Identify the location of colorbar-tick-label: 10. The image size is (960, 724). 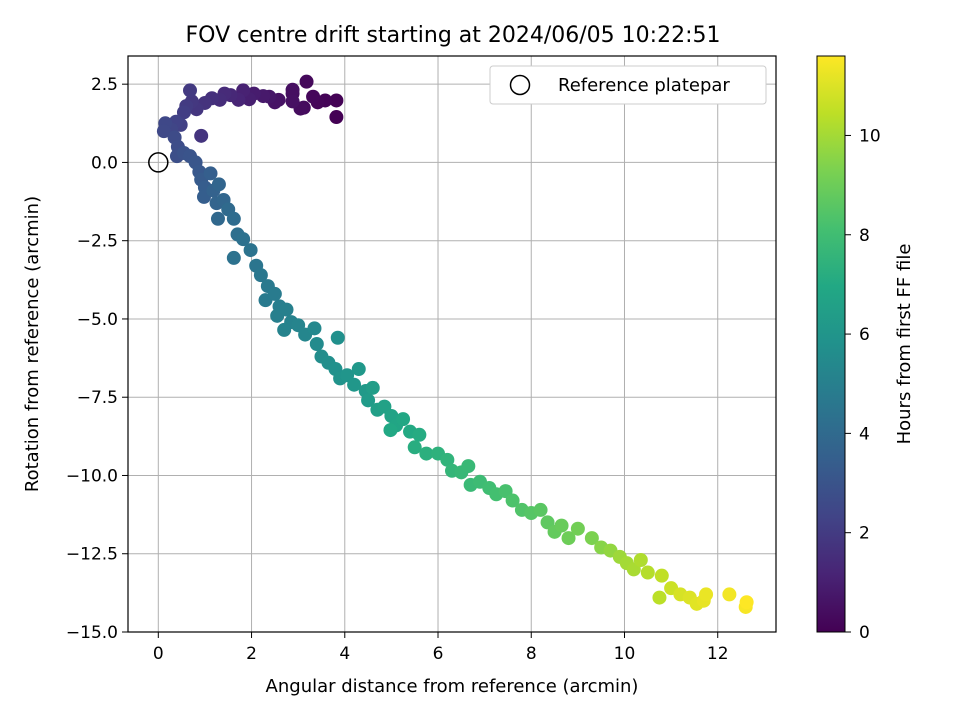
(870, 136).